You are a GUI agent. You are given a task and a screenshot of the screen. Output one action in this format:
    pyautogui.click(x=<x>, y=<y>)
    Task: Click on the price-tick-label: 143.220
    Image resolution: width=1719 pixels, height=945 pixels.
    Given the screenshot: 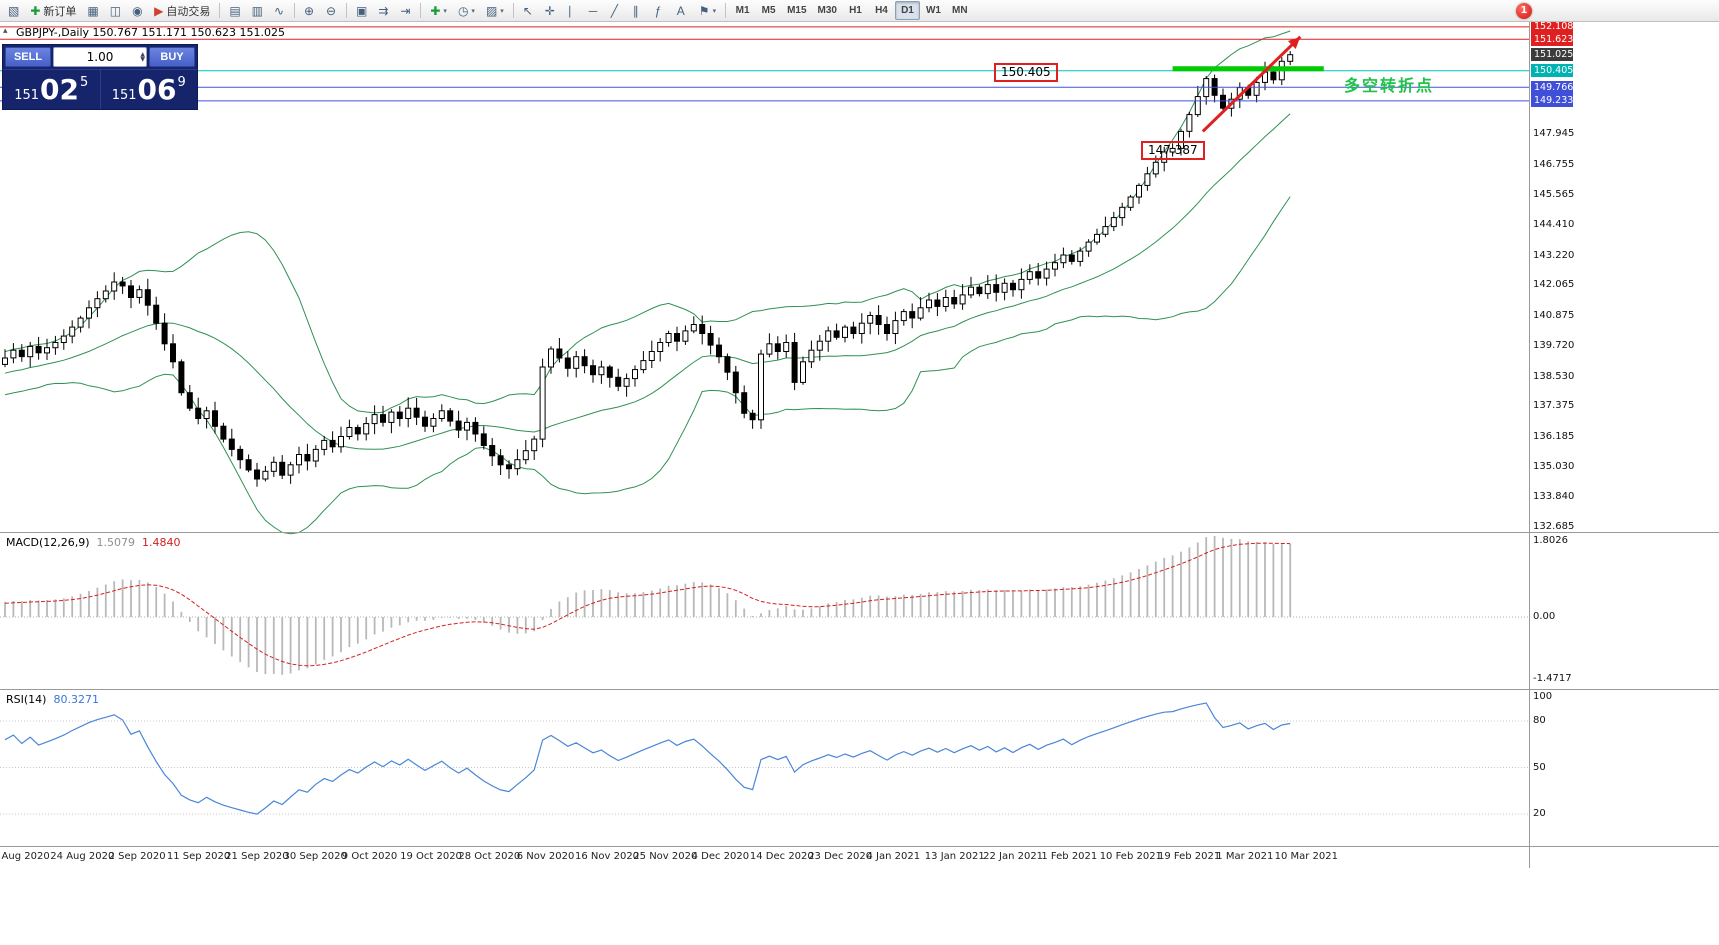 What is the action you would take?
    pyautogui.click(x=1554, y=255)
    